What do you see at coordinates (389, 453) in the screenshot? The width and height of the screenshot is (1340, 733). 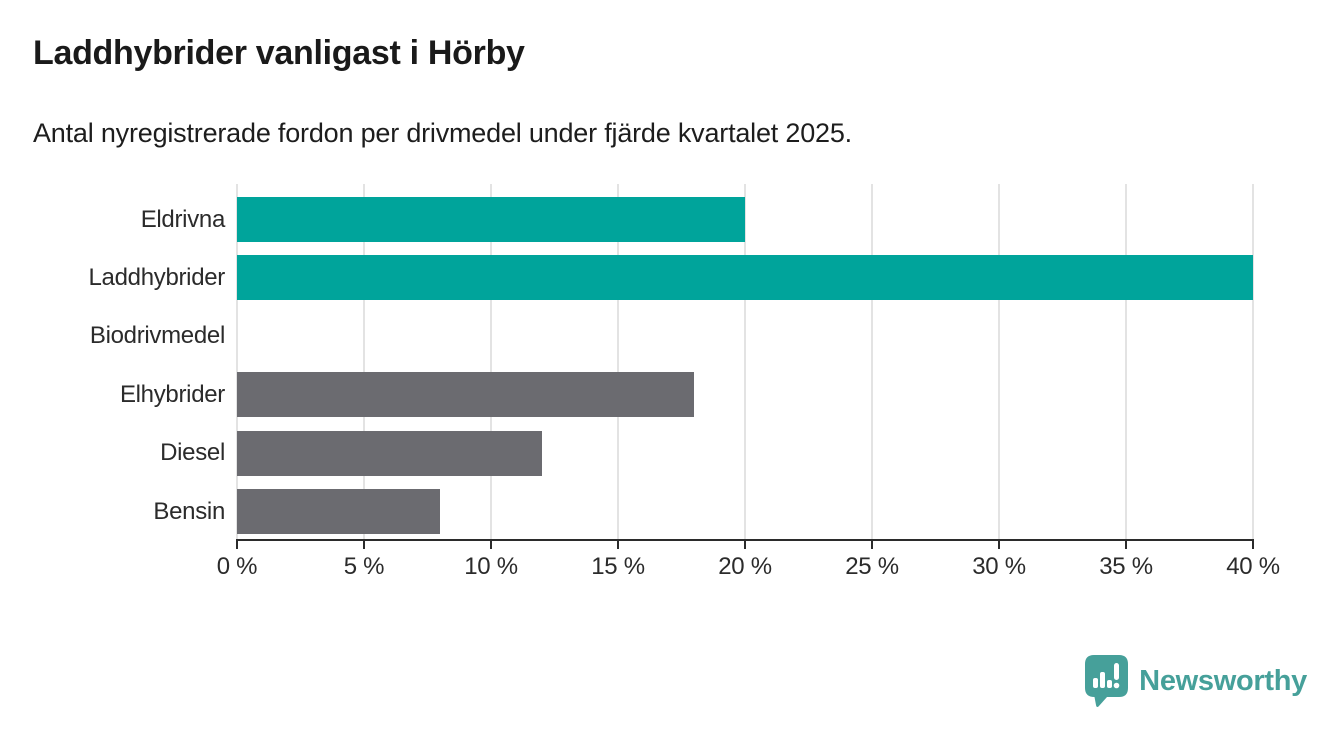 I see `bar-diesel` at bounding box center [389, 453].